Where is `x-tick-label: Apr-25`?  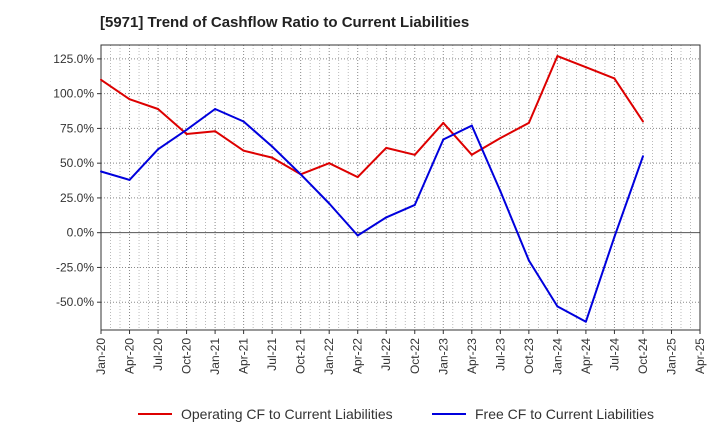
x-tick-label: Apr-25 is located at coordinates (700, 356).